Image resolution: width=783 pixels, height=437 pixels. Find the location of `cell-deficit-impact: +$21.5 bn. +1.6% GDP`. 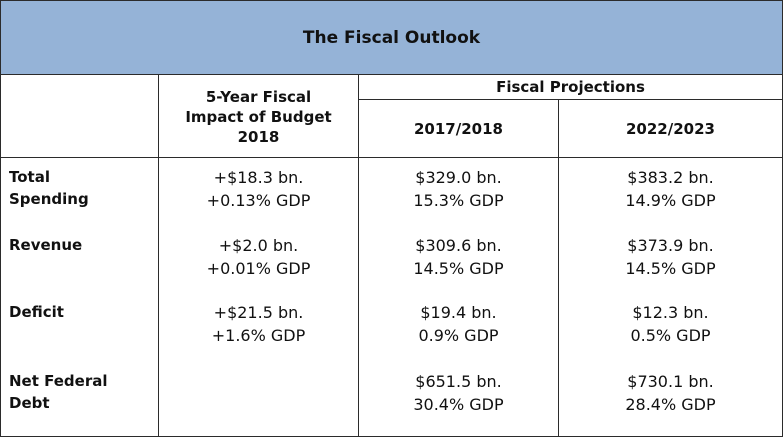

cell-deficit-impact: +$21.5 bn. +1.6% GDP is located at coordinates (258, 324).